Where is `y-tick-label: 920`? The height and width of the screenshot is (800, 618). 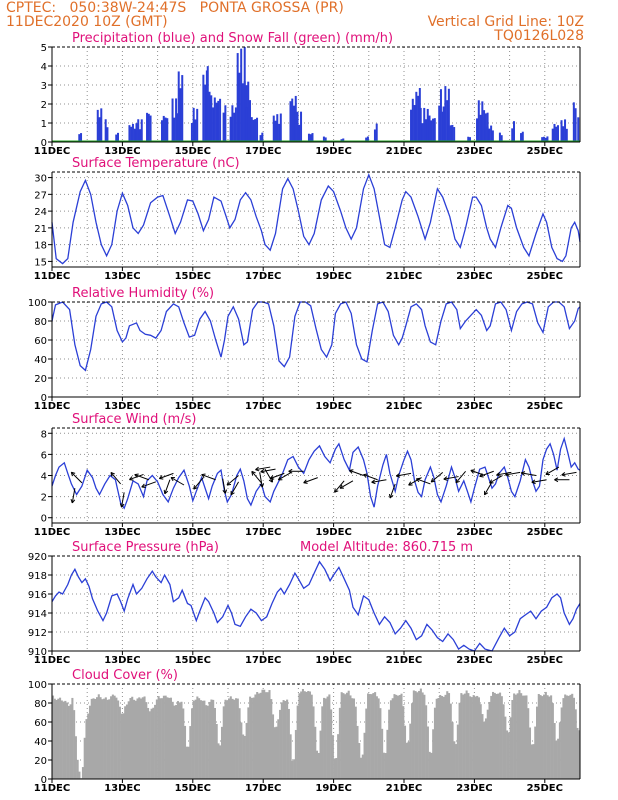
y-tick-label: 920 is located at coordinates (37, 557).